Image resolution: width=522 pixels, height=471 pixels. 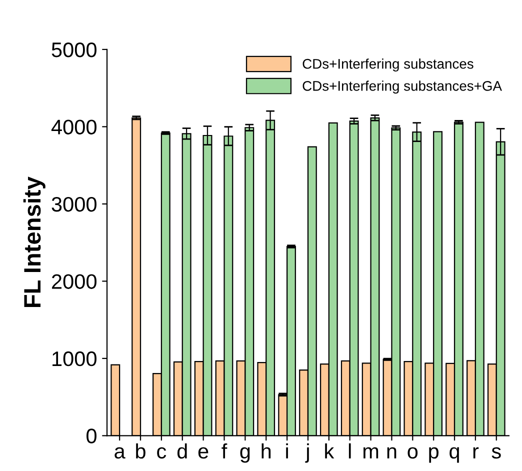 I want to click on x-tick-label: q, so click(x=454, y=455).